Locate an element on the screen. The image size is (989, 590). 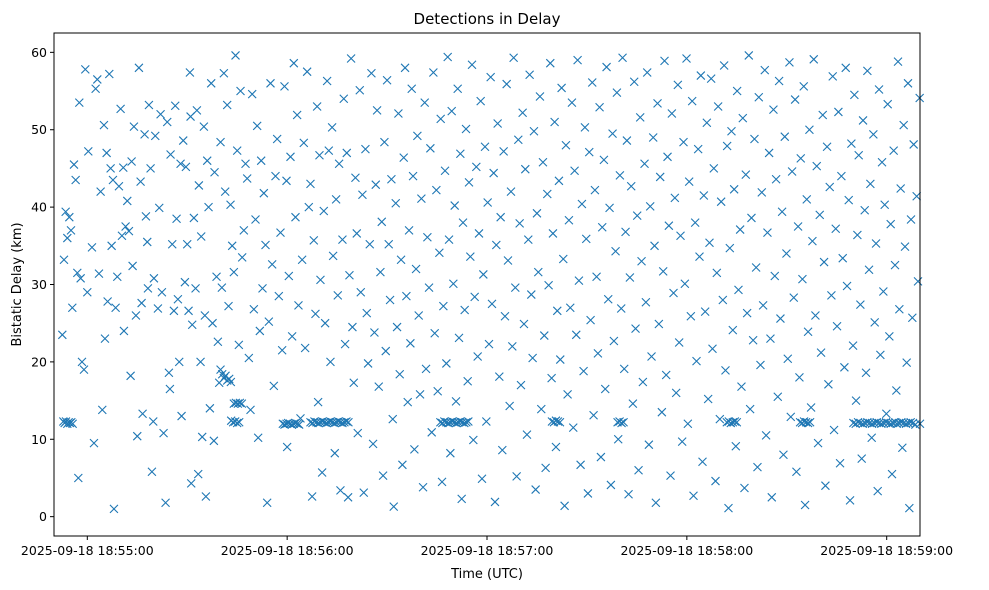
x-axis-label: Time (UTC) is located at coordinates (486, 574).